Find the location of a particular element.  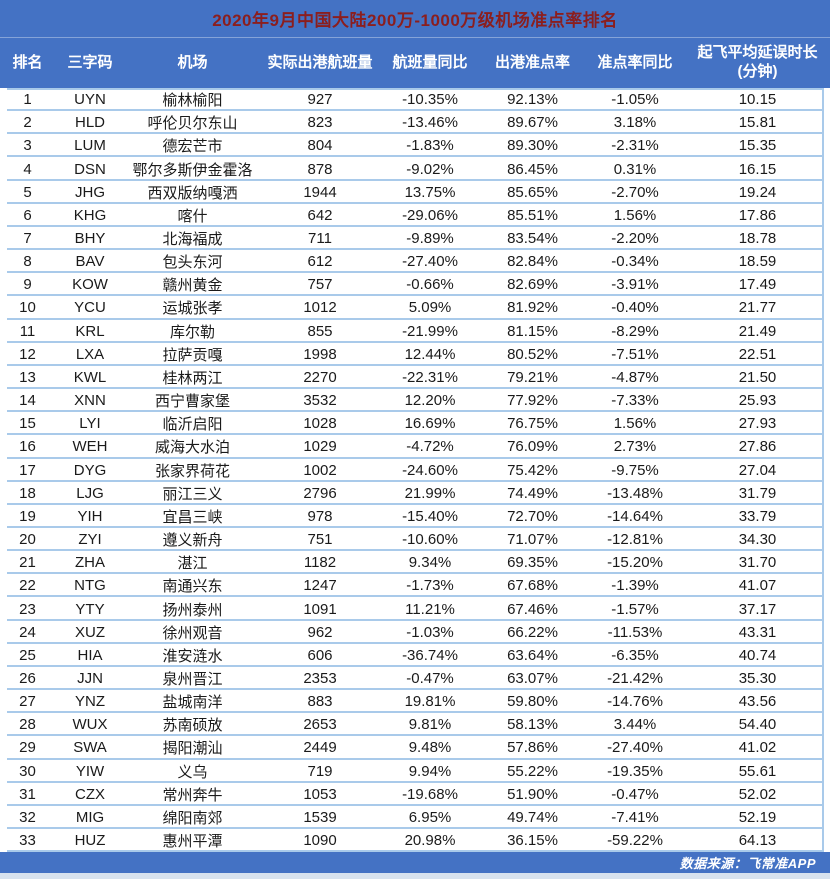

cell-avg_delay: 19.24 is located at coordinates (757, 192).